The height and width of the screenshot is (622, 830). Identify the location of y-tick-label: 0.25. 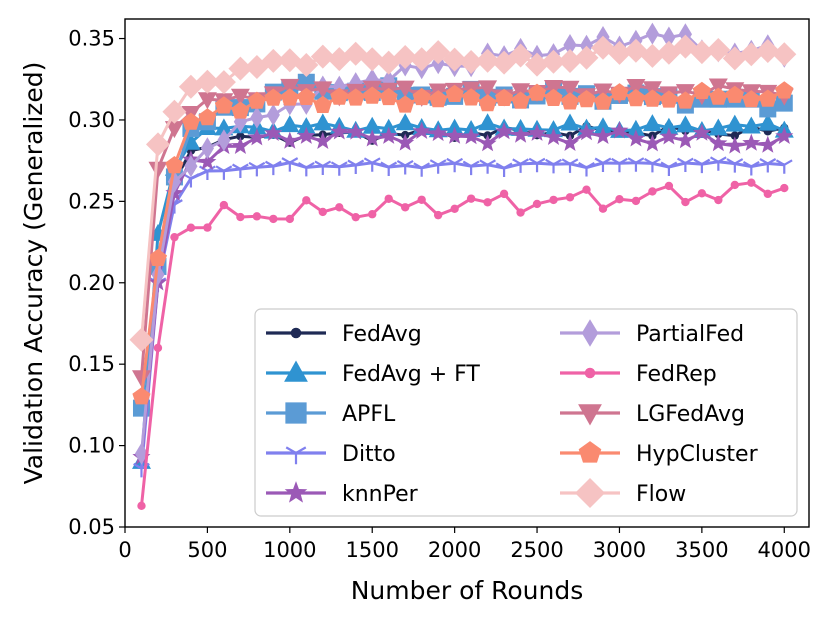
(91, 201).